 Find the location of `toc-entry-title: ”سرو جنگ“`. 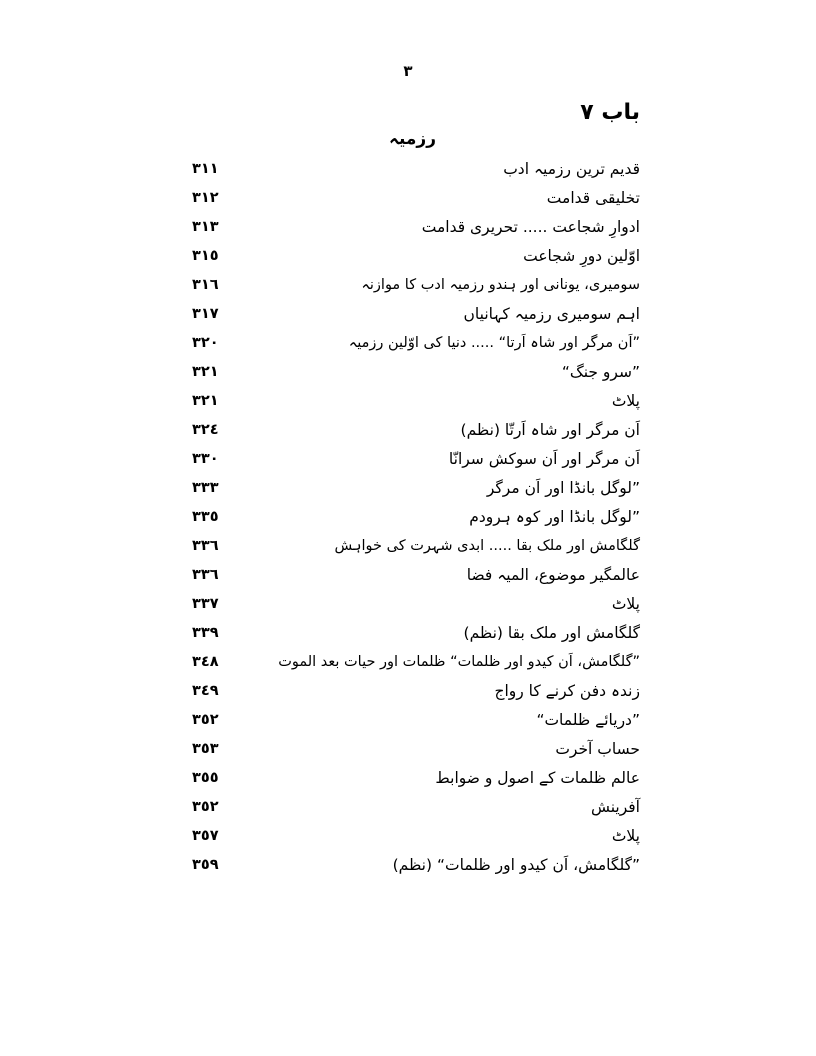

toc-entry-title: ”سرو جنگ“ is located at coordinates (600, 372).